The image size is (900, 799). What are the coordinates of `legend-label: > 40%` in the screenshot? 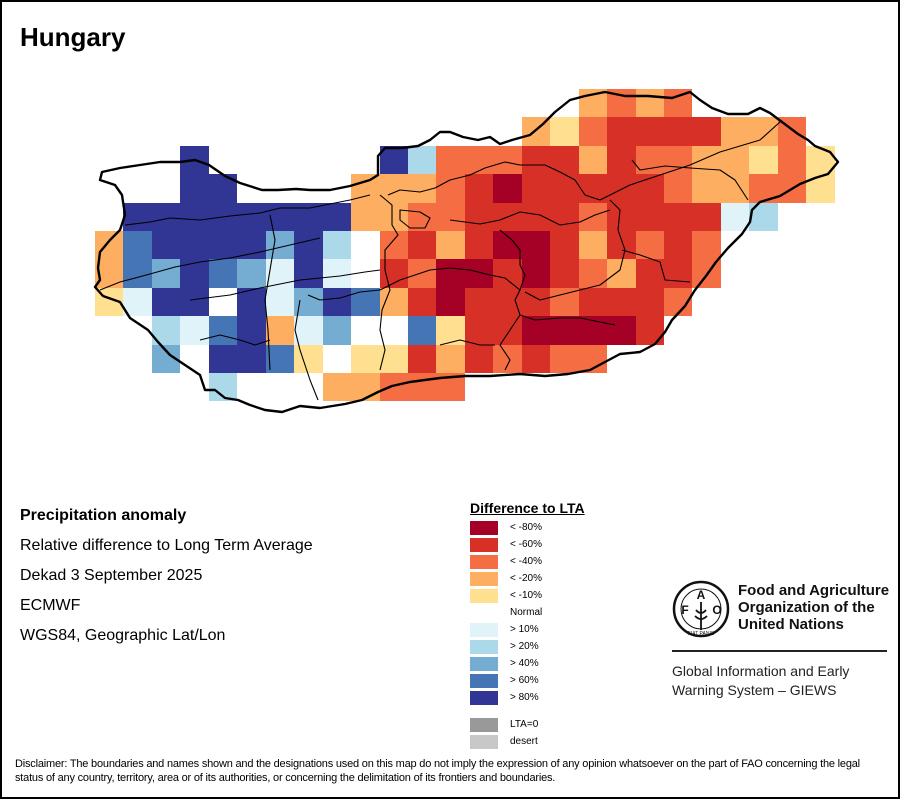 It's located at (524, 663).